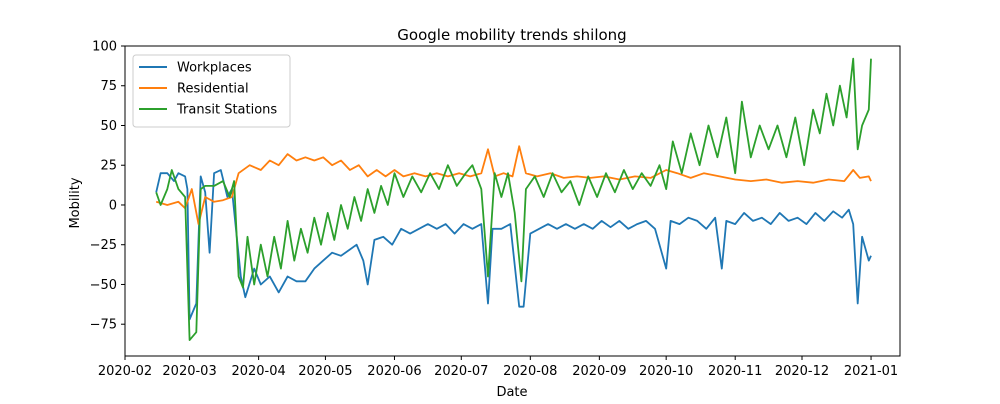  What do you see at coordinates (511, 392) in the screenshot?
I see `x-axis-label: Date` at bounding box center [511, 392].